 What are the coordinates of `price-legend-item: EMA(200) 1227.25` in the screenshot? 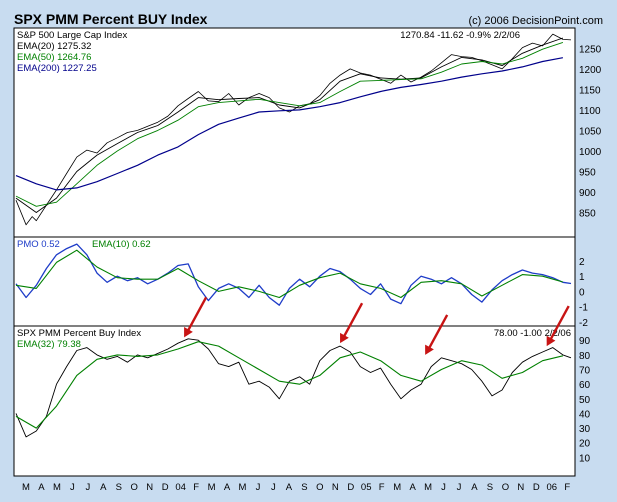 It's located at (57, 68).